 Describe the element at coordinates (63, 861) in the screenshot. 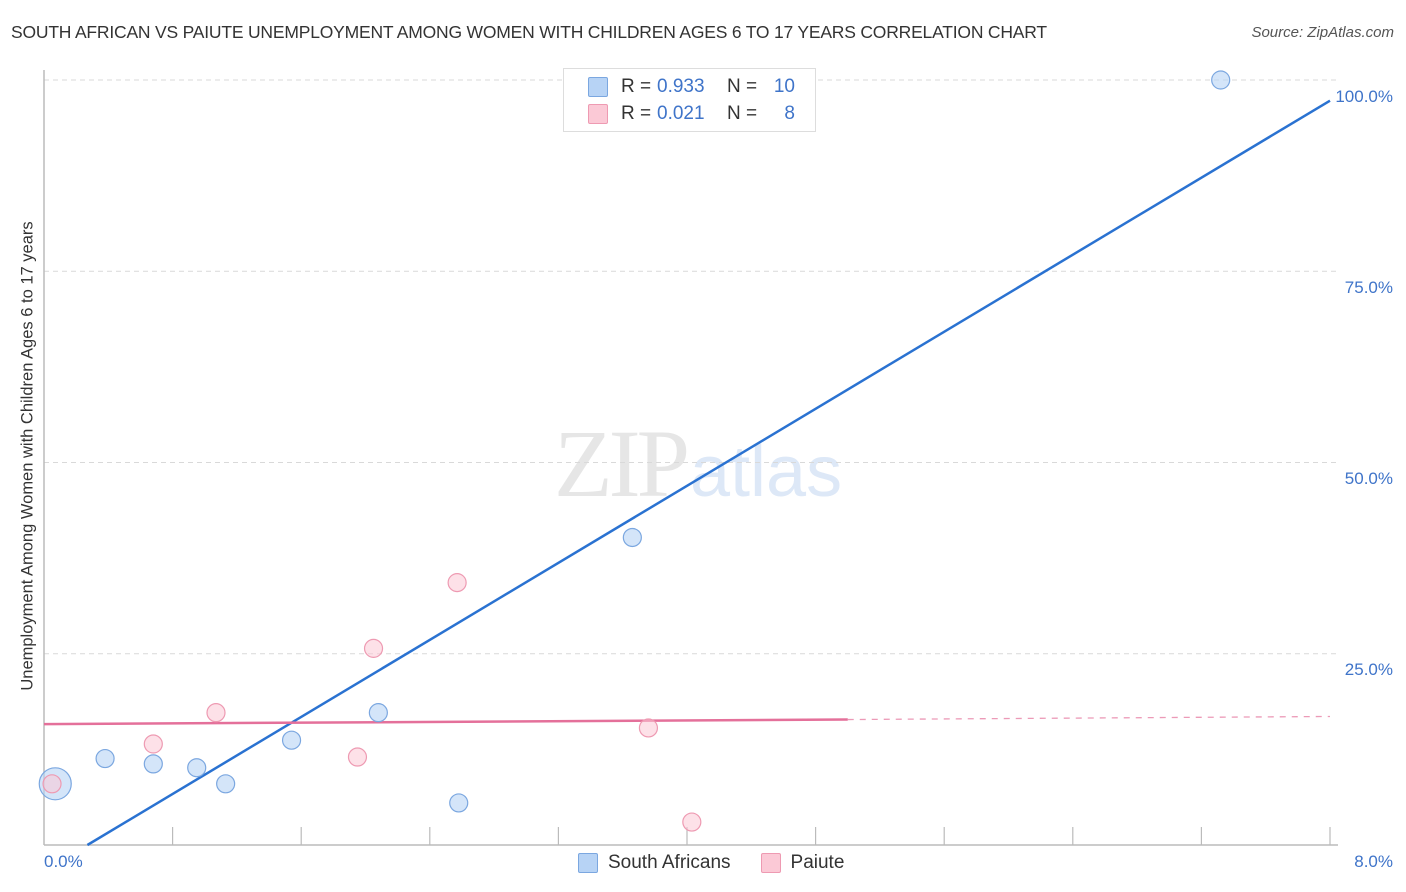

I see `x-tick-min: 0.0%` at that location.